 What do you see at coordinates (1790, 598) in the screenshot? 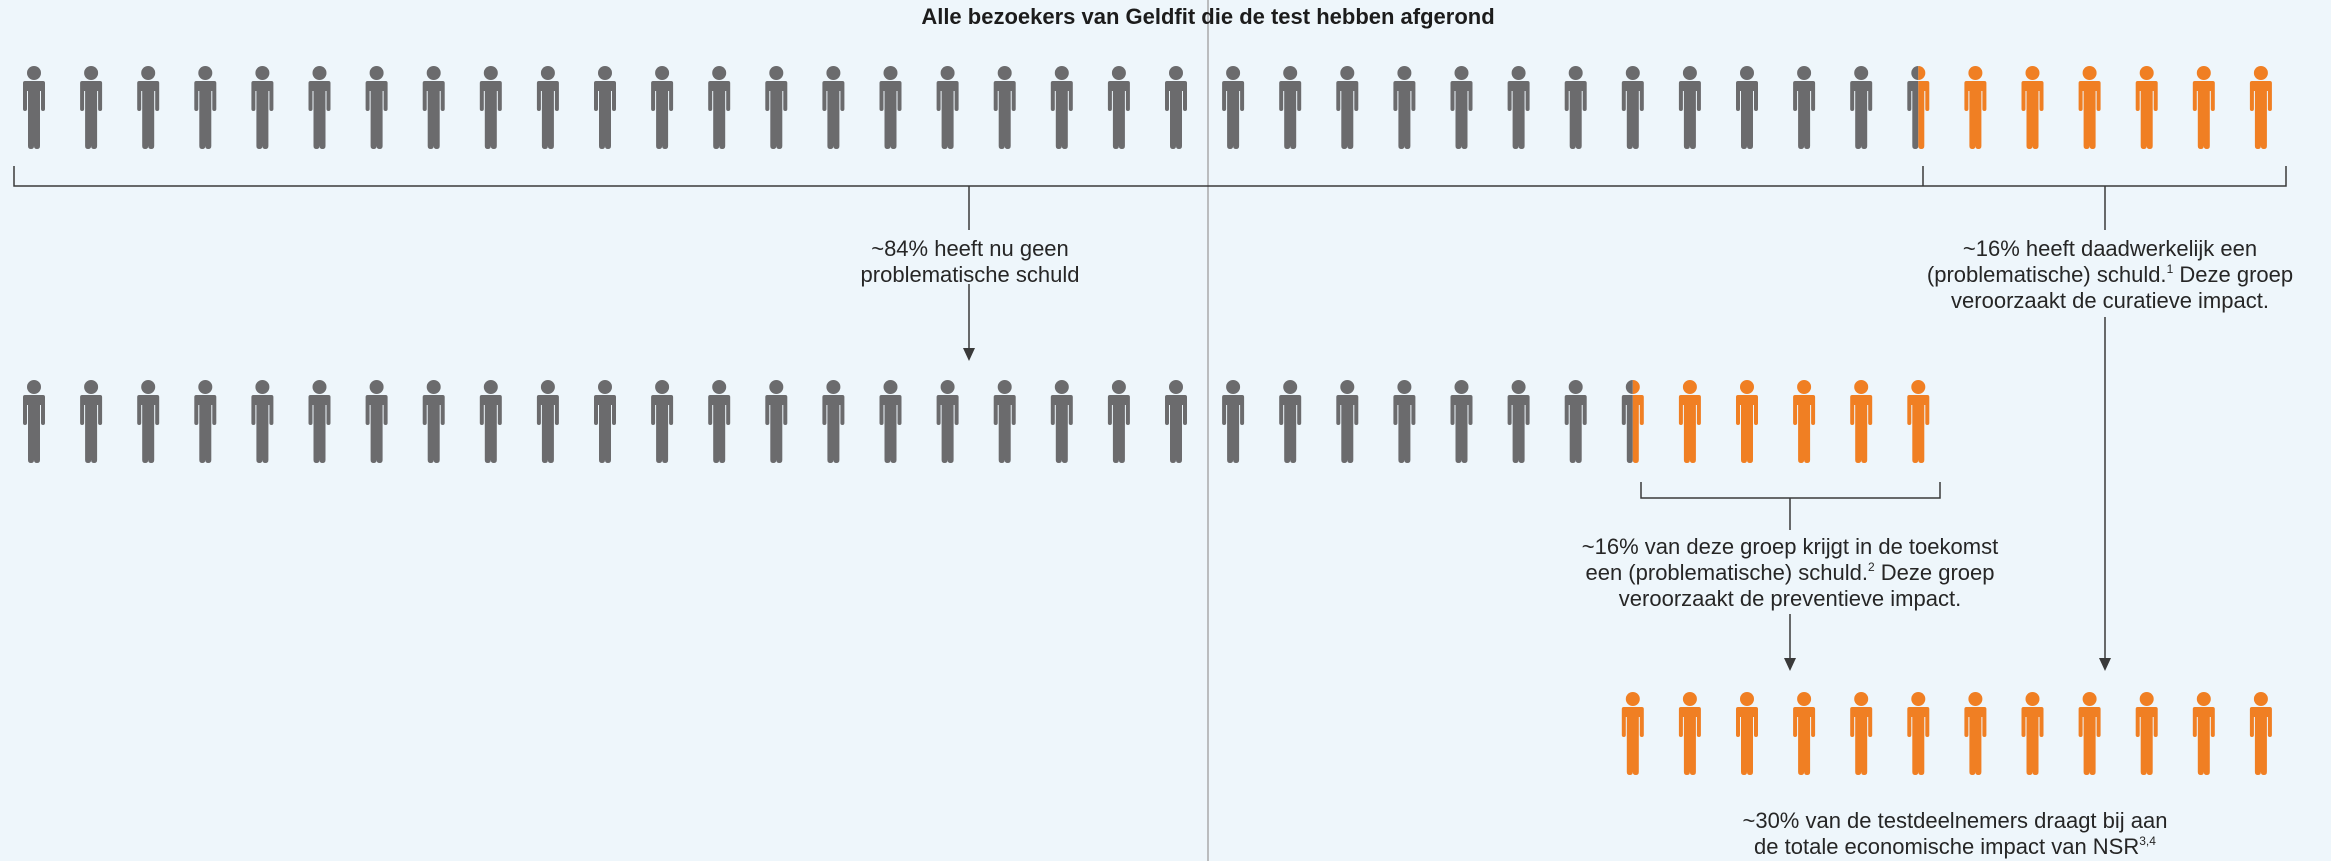
I see `label-future-line3: veroorzaakt de preventieve impact.` at bounding box center [1790, 598].